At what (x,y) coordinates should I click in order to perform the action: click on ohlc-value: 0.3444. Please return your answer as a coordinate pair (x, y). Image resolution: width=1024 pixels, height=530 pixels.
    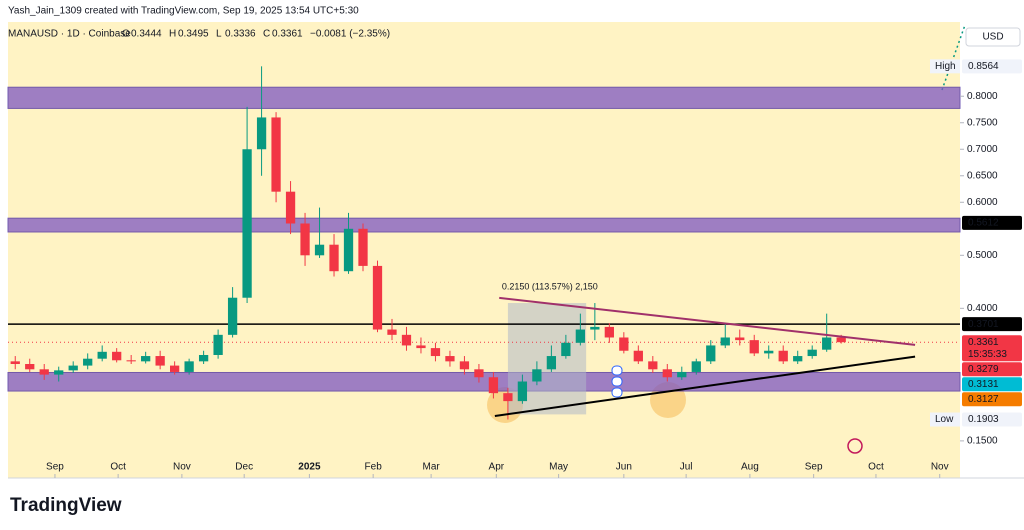
    Looking at the image, I should click on (146, 34).